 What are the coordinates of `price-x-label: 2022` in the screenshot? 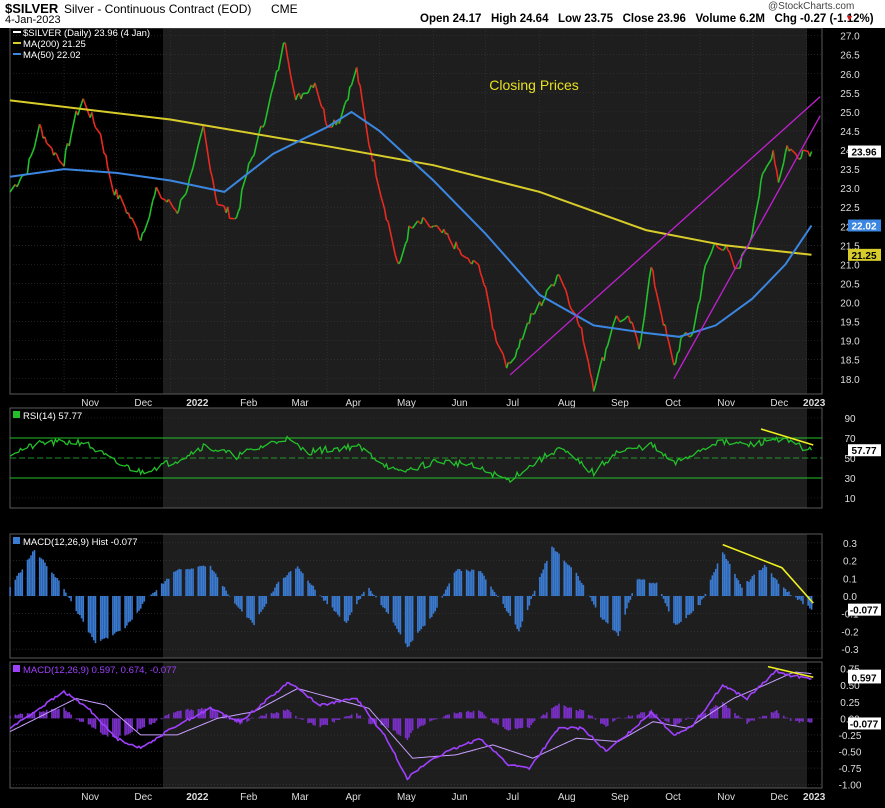 It's located at (197, 403).